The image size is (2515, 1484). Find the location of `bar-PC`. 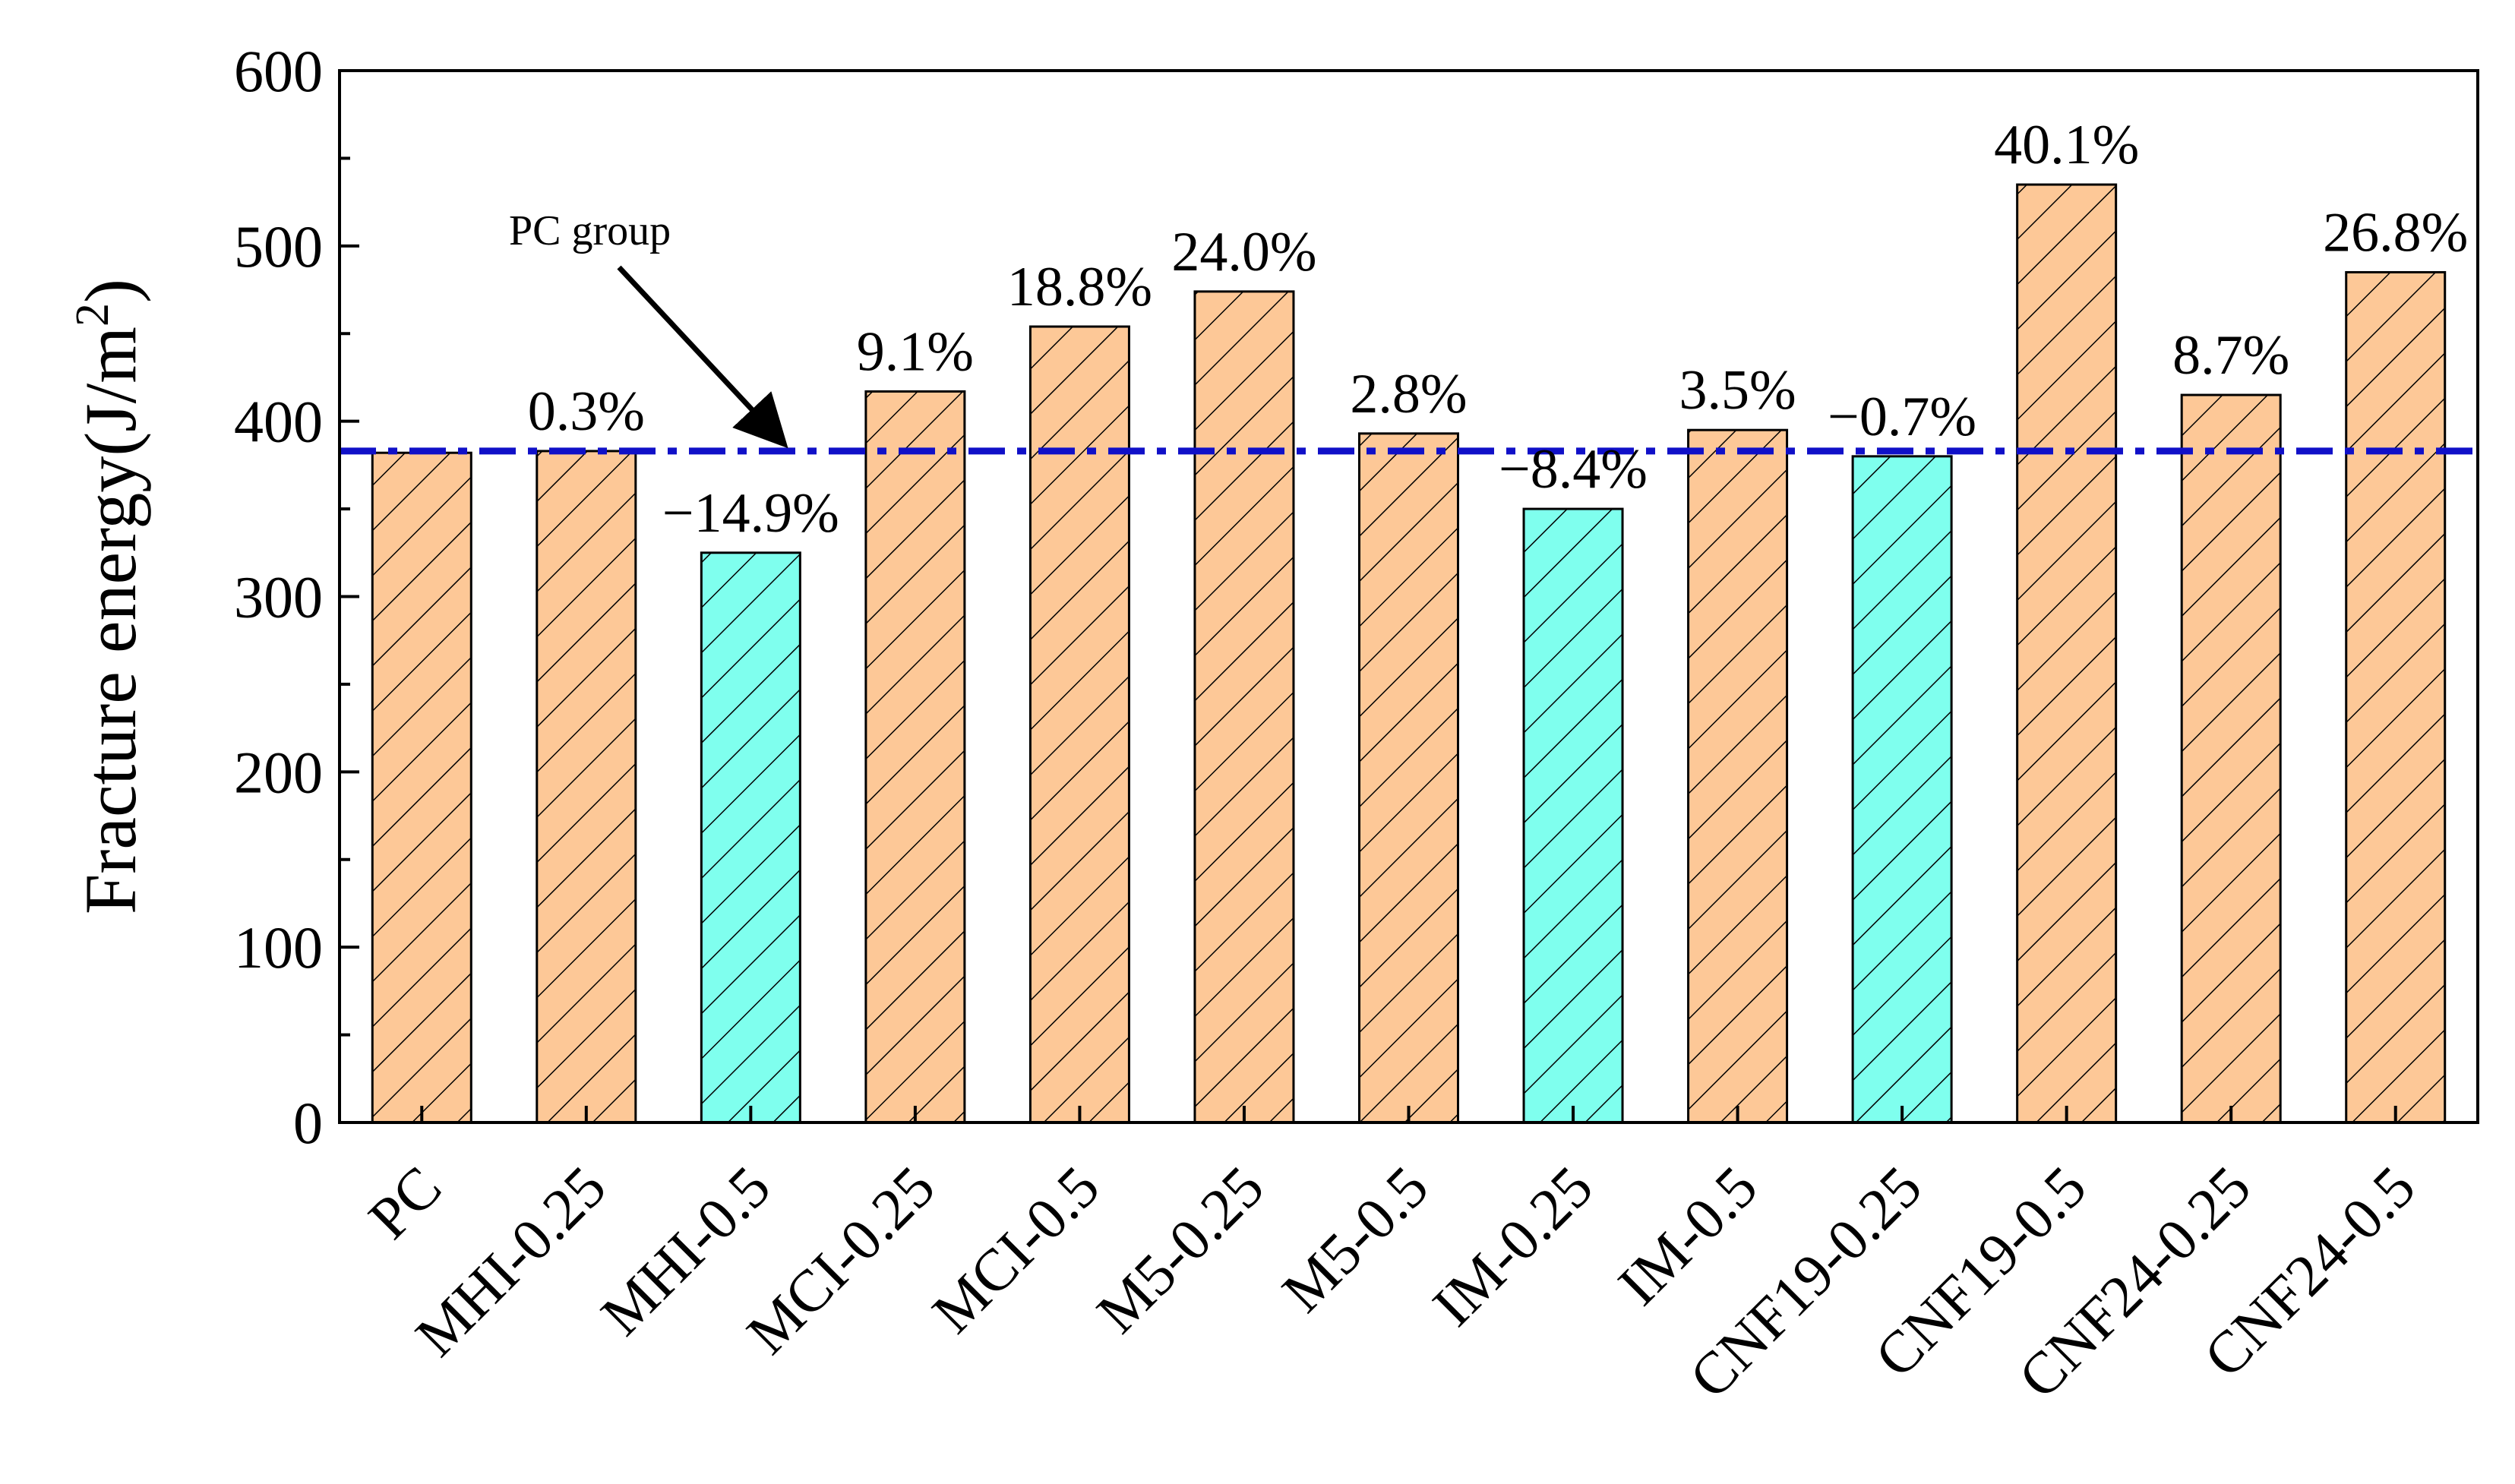

bar-PC is located at coordinates (421, 787).